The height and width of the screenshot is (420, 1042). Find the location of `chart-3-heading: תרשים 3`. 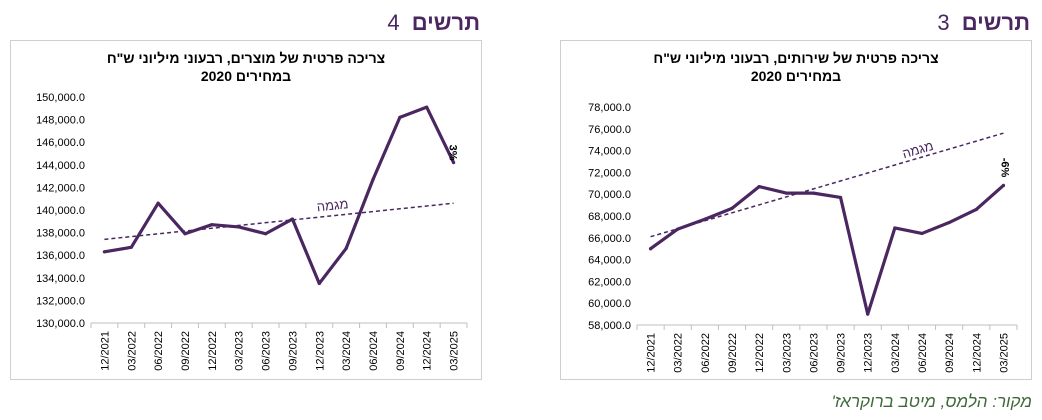

chart-3-heading: תרשים 3 is located at coordinates (983, 23).